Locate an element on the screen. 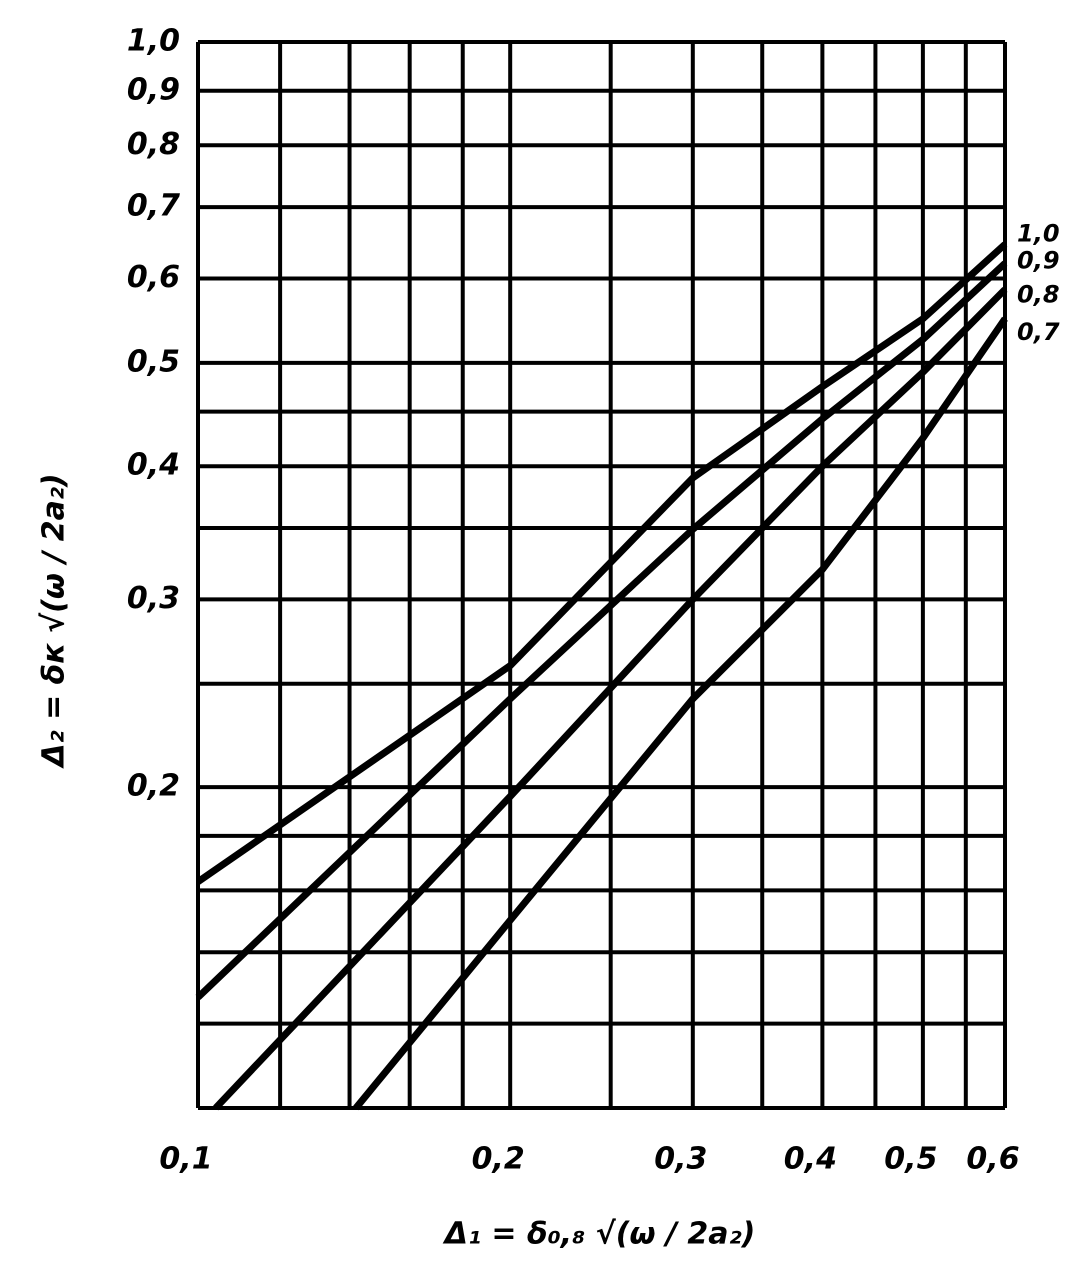  y-tick-label: 0,7 is located at coordinates (153, 206).